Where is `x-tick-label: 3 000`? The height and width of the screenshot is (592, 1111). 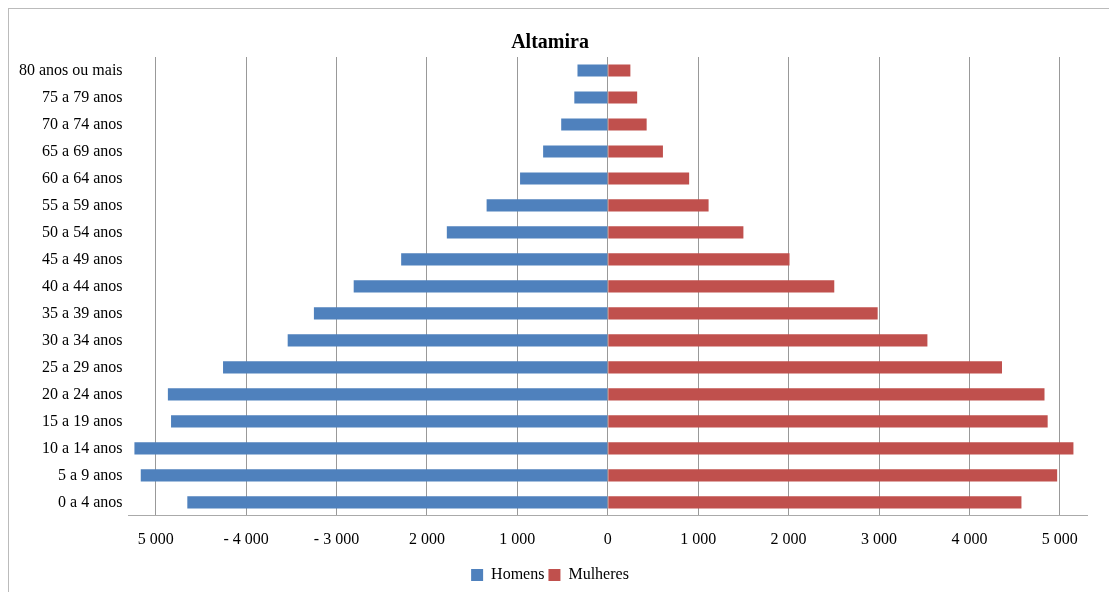
x-tick-label: 3 000 is located at coordinates (879, 538).